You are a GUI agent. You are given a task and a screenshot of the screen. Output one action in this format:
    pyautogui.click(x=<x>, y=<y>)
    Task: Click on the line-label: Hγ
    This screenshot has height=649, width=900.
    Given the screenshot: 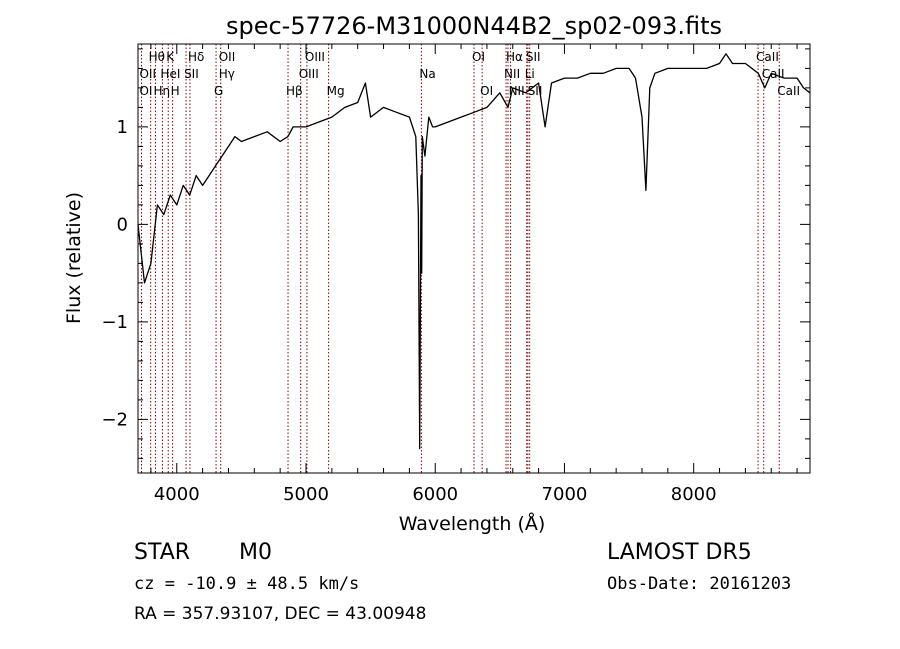 What is the action you would take?
    pyautogui.click(x=227, y=74)
    